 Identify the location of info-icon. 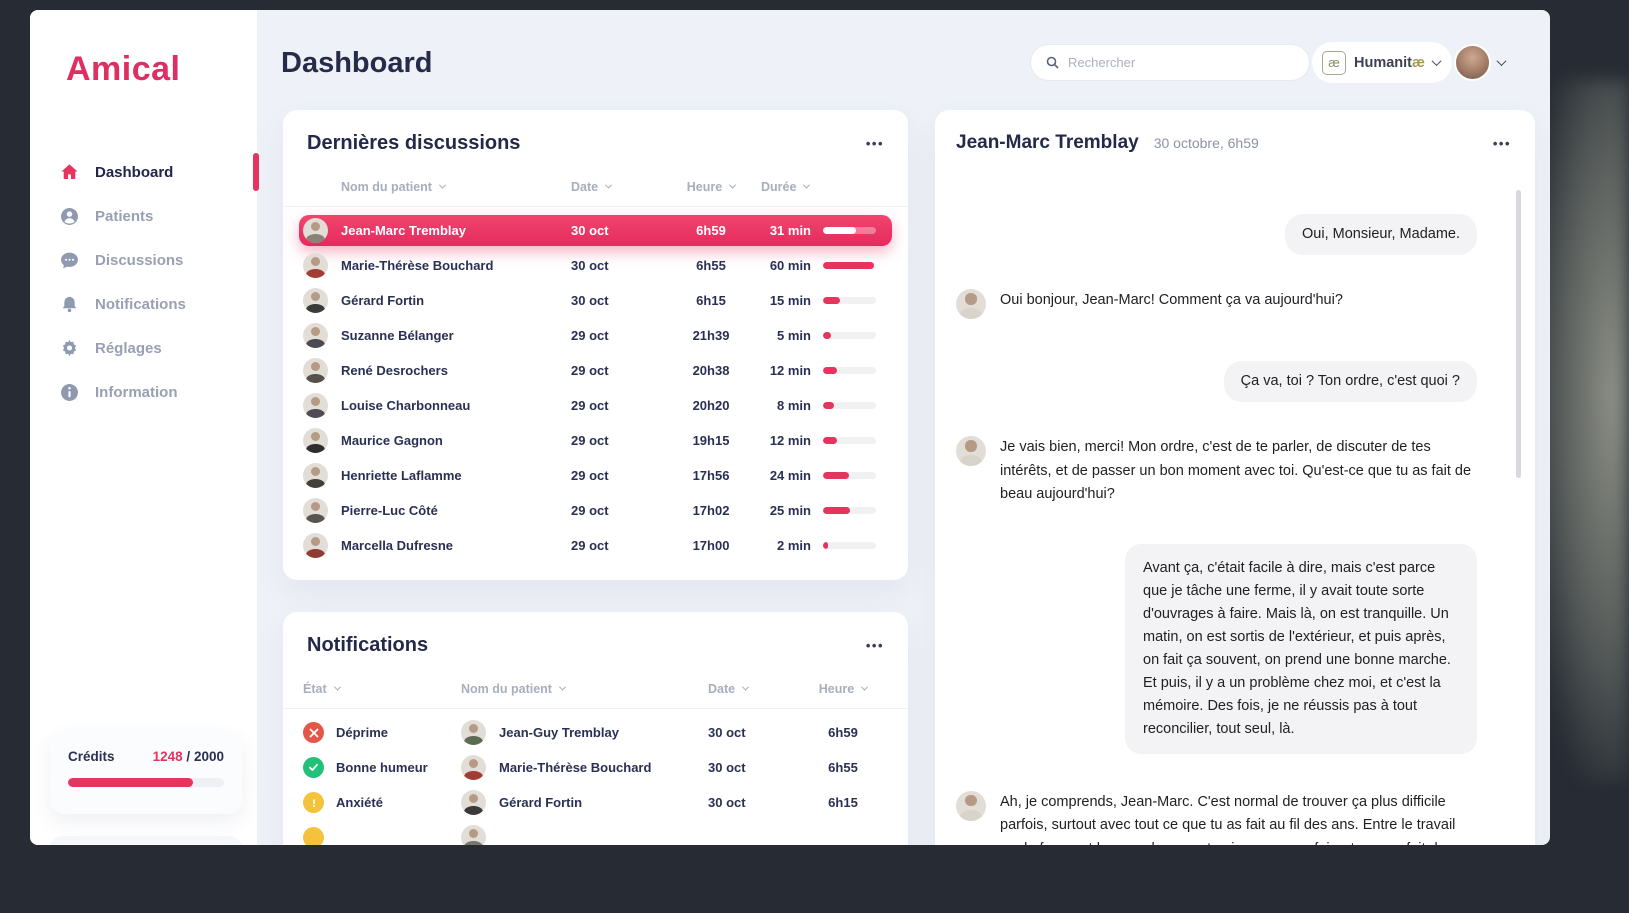
(69, 392).